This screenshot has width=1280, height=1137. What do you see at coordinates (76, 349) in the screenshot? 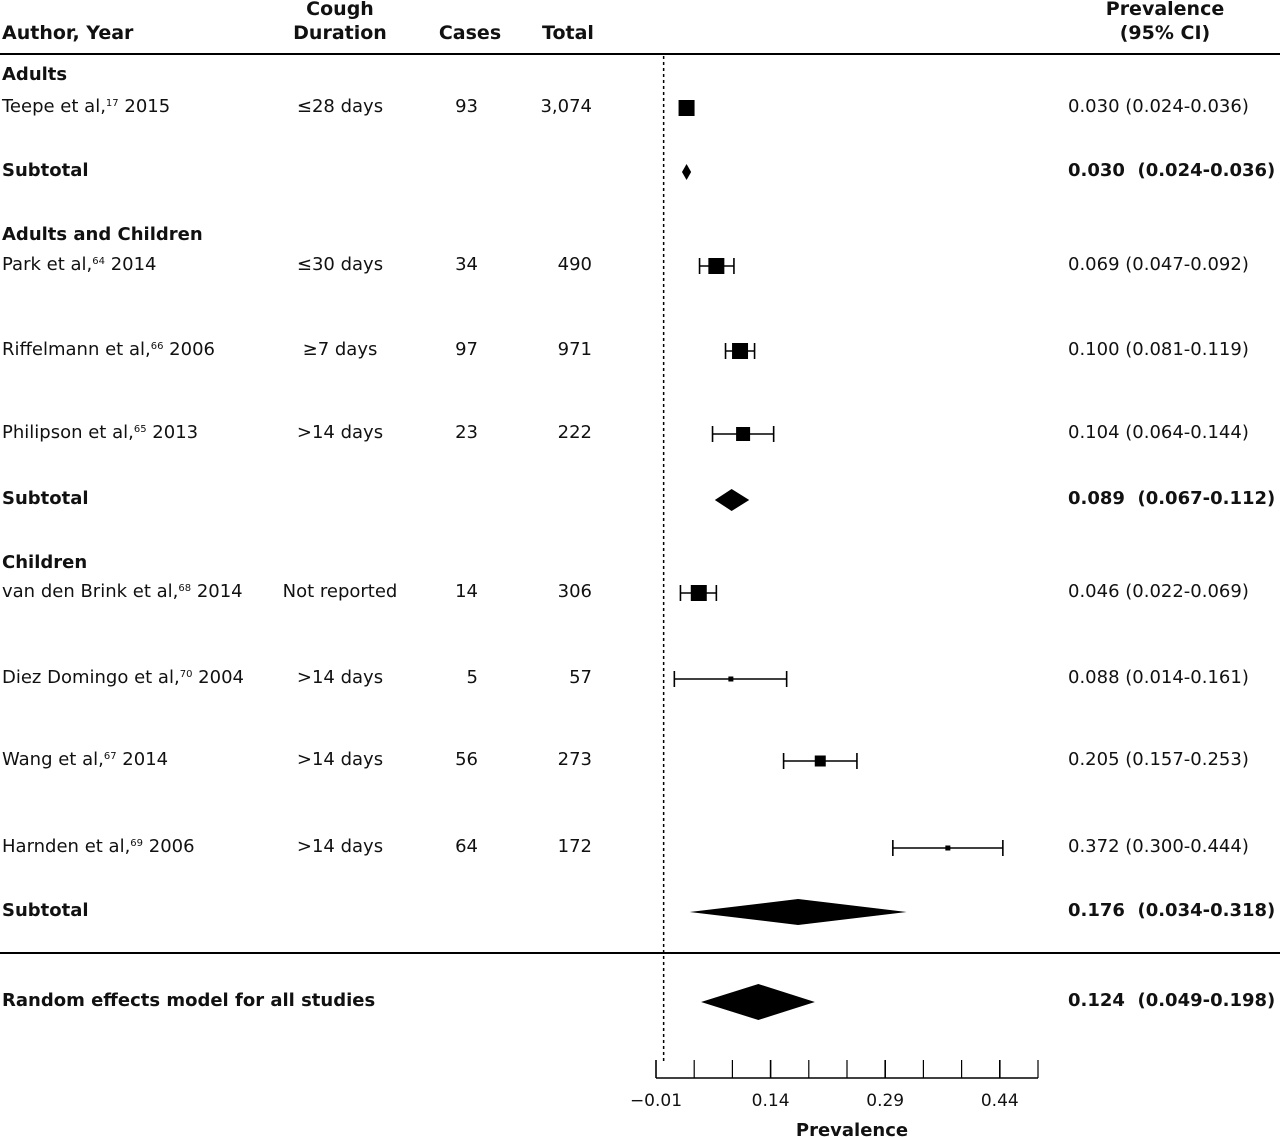
I see `study-author-name: Riffelmann et al,` at bounding box center [76, 349].